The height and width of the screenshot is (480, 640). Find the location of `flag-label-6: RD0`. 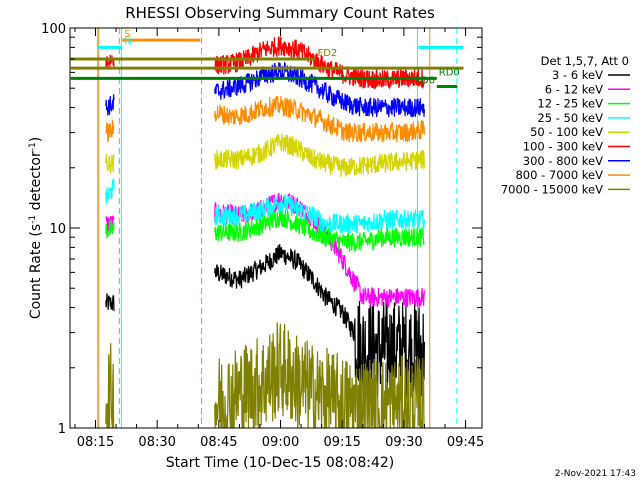

flag-label-6: RD0 is located at coordinates (424, 80).